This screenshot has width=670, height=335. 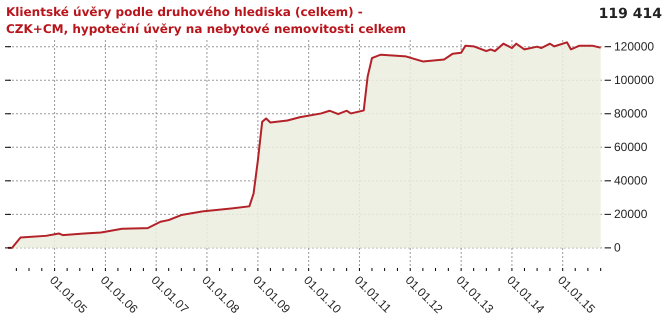 What do you see at coordinates (631, 214) in the screenshot?
I see `y-tick-label: 20000` at bounding box center [631, 214].